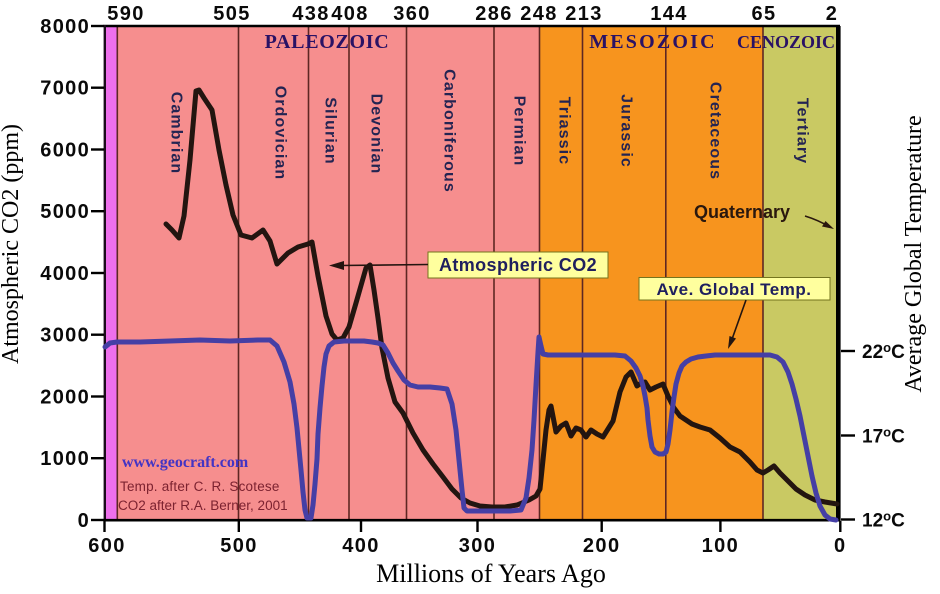 The image size is (940, 594). Describe the element at coordinates (203, 505) in the screenshot. I see `svg-text: CO2 after R.A. Berner, 2001` at that location.